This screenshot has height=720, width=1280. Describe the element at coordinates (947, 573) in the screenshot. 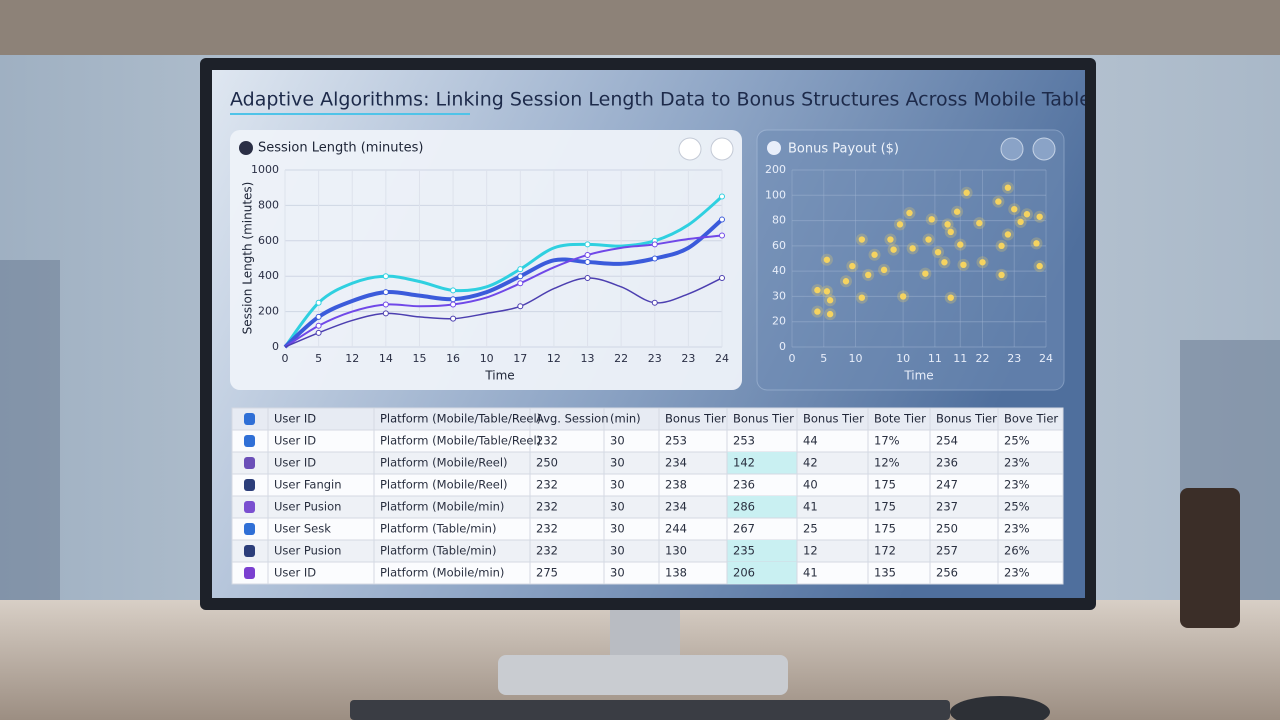

I see `table-cell: 256` at that location.